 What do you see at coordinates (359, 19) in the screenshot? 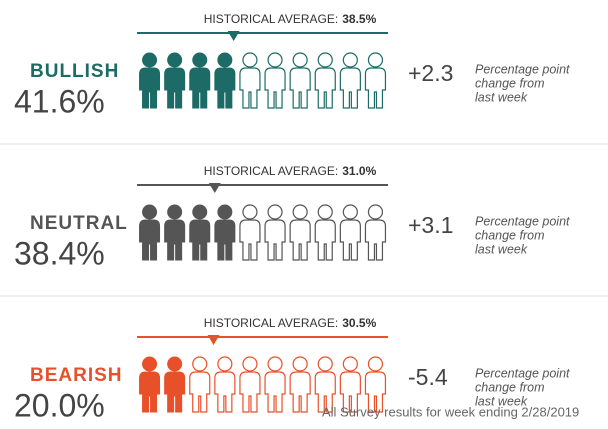
I see `historical-value: 38.5%` at bounding box center [359, 19].